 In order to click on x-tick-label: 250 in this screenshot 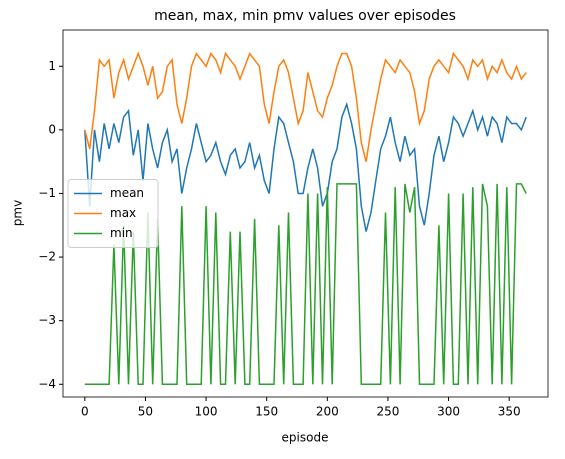, I will do `click(387, 412)`.